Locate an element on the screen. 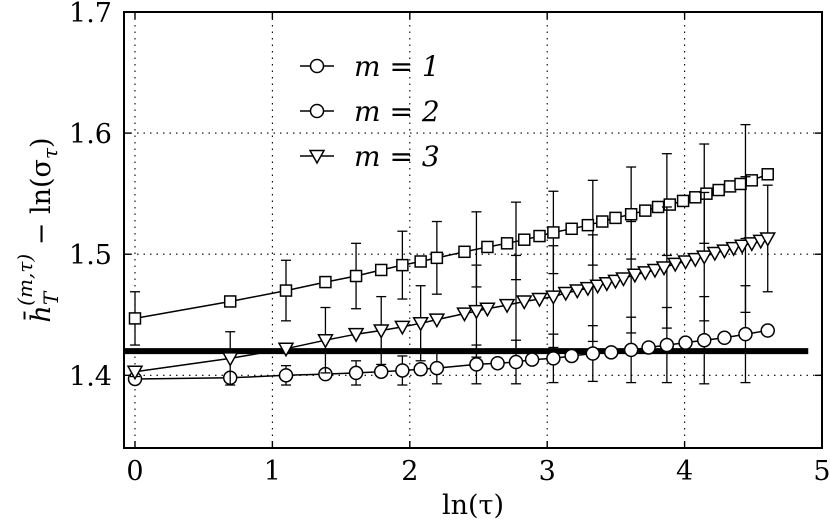  y-axis-label-rest-end: ) is located at coordinates (41, 142).